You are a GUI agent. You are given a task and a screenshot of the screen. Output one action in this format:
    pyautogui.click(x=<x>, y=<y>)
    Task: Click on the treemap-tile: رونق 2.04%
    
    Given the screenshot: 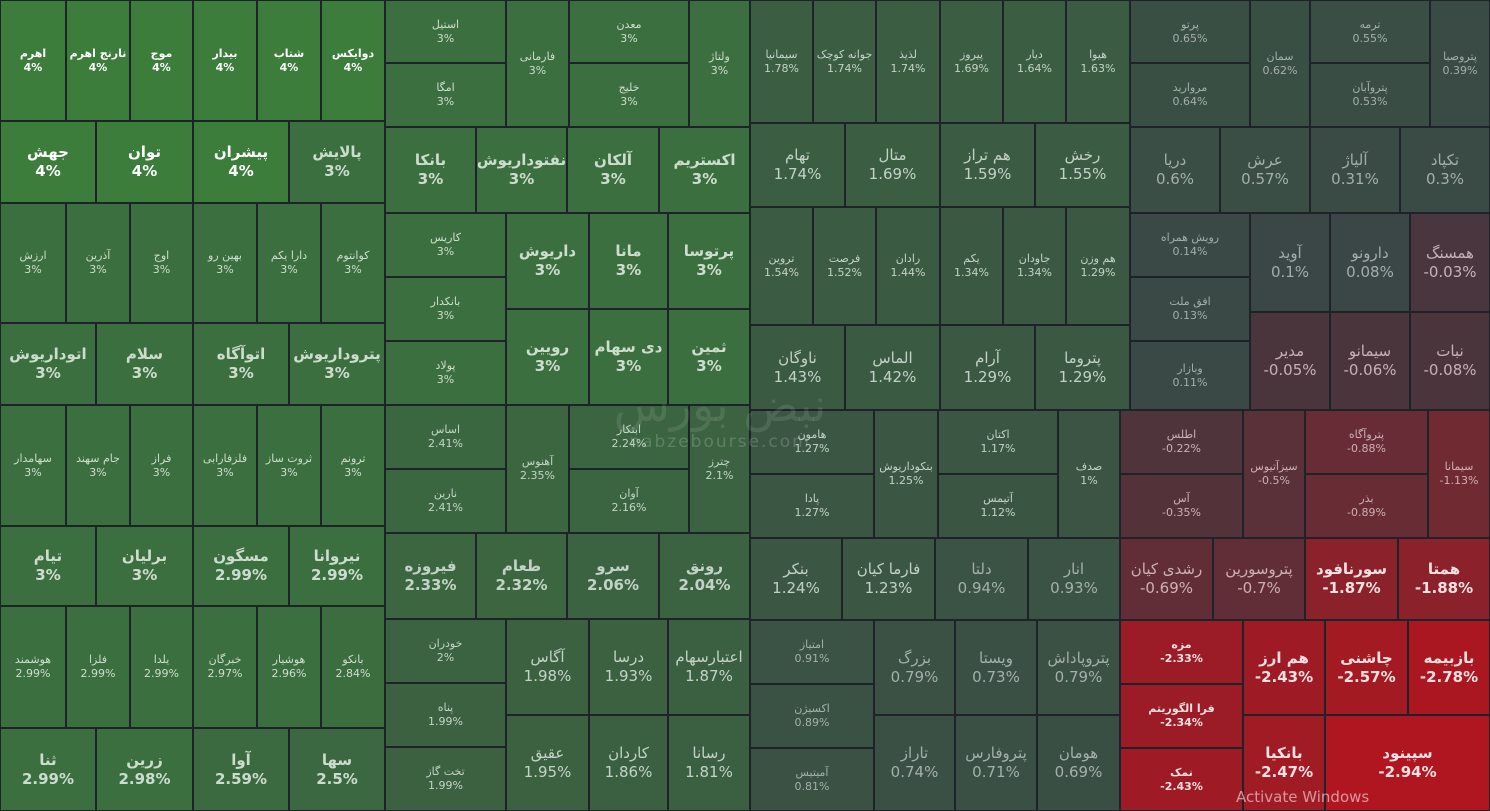 What is the action you would take?
    pyautogui.click(x=704, y=576)
    